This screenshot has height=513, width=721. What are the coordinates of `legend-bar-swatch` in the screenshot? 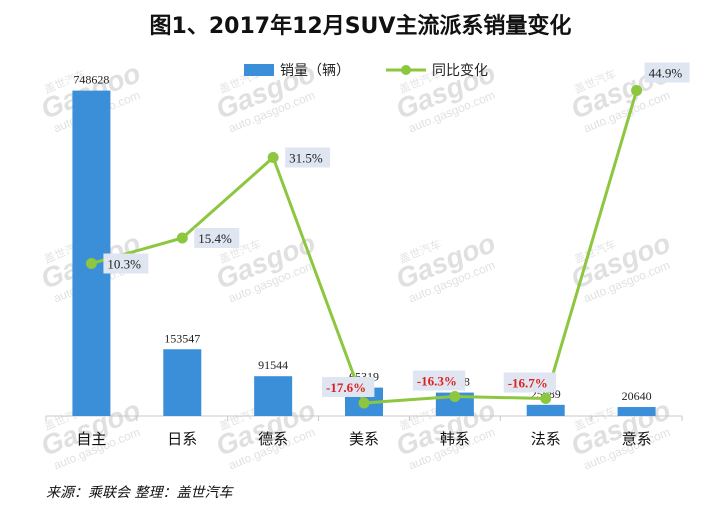 It's located at (259, 70).